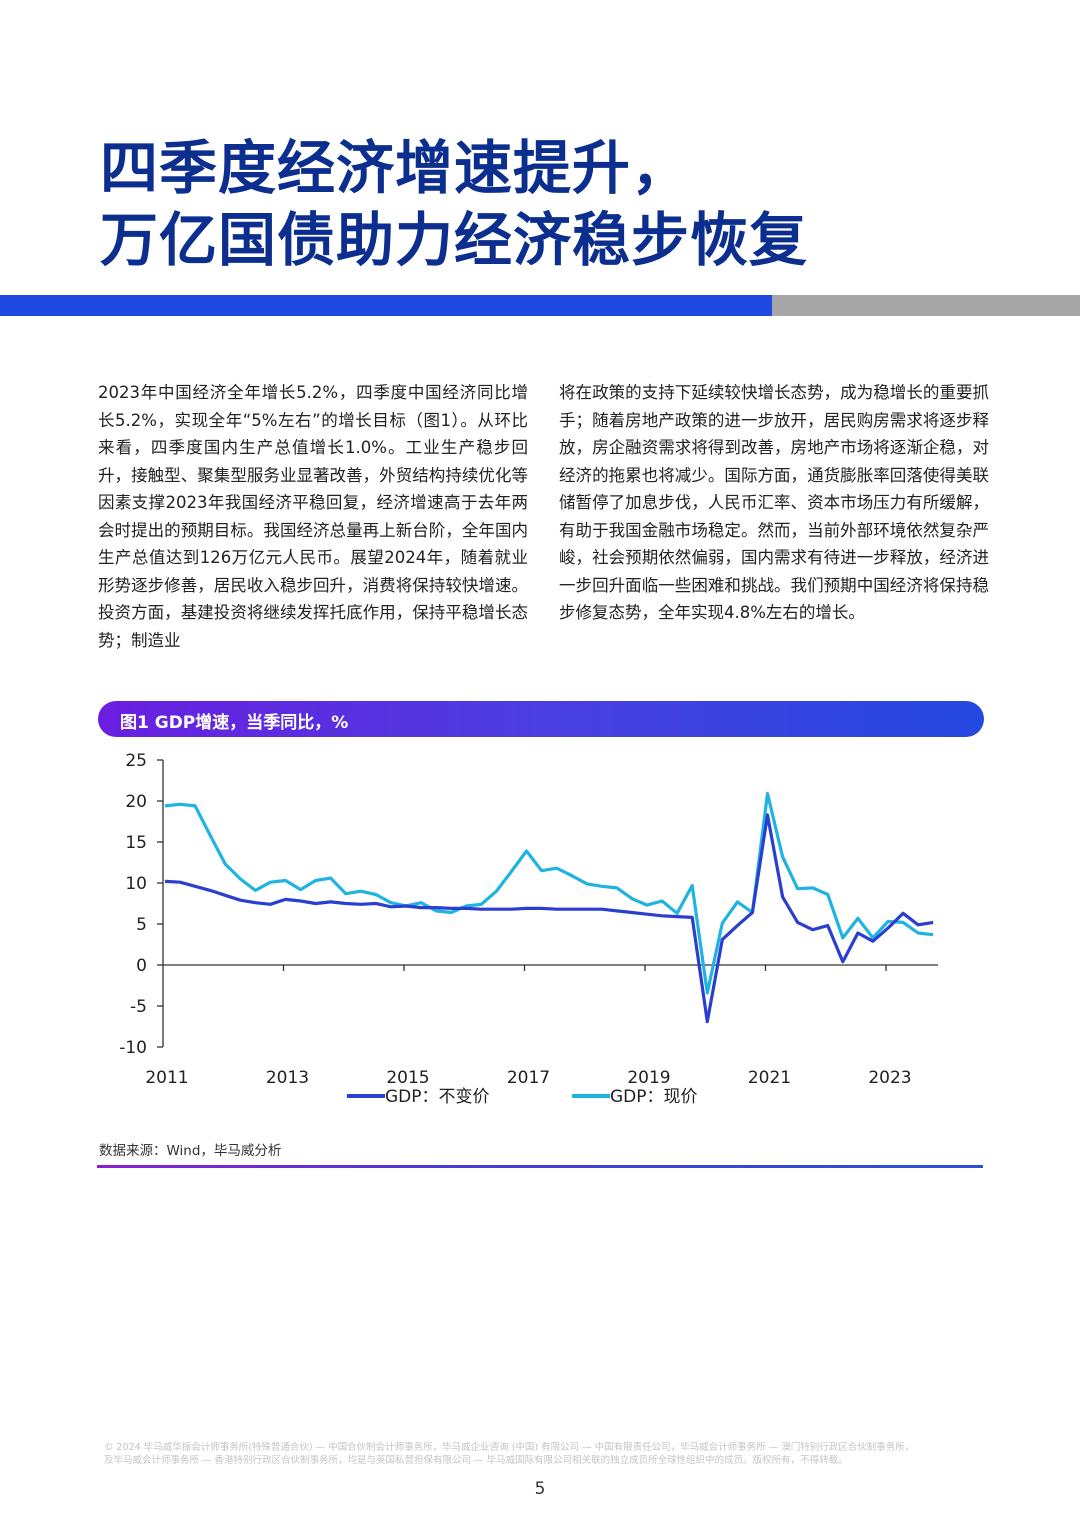 The width and height of the screenshot is (1080, 1515). Describe the element at coordinates (540, 1489) in the screenshot. I see `page-number: 5` at that location.